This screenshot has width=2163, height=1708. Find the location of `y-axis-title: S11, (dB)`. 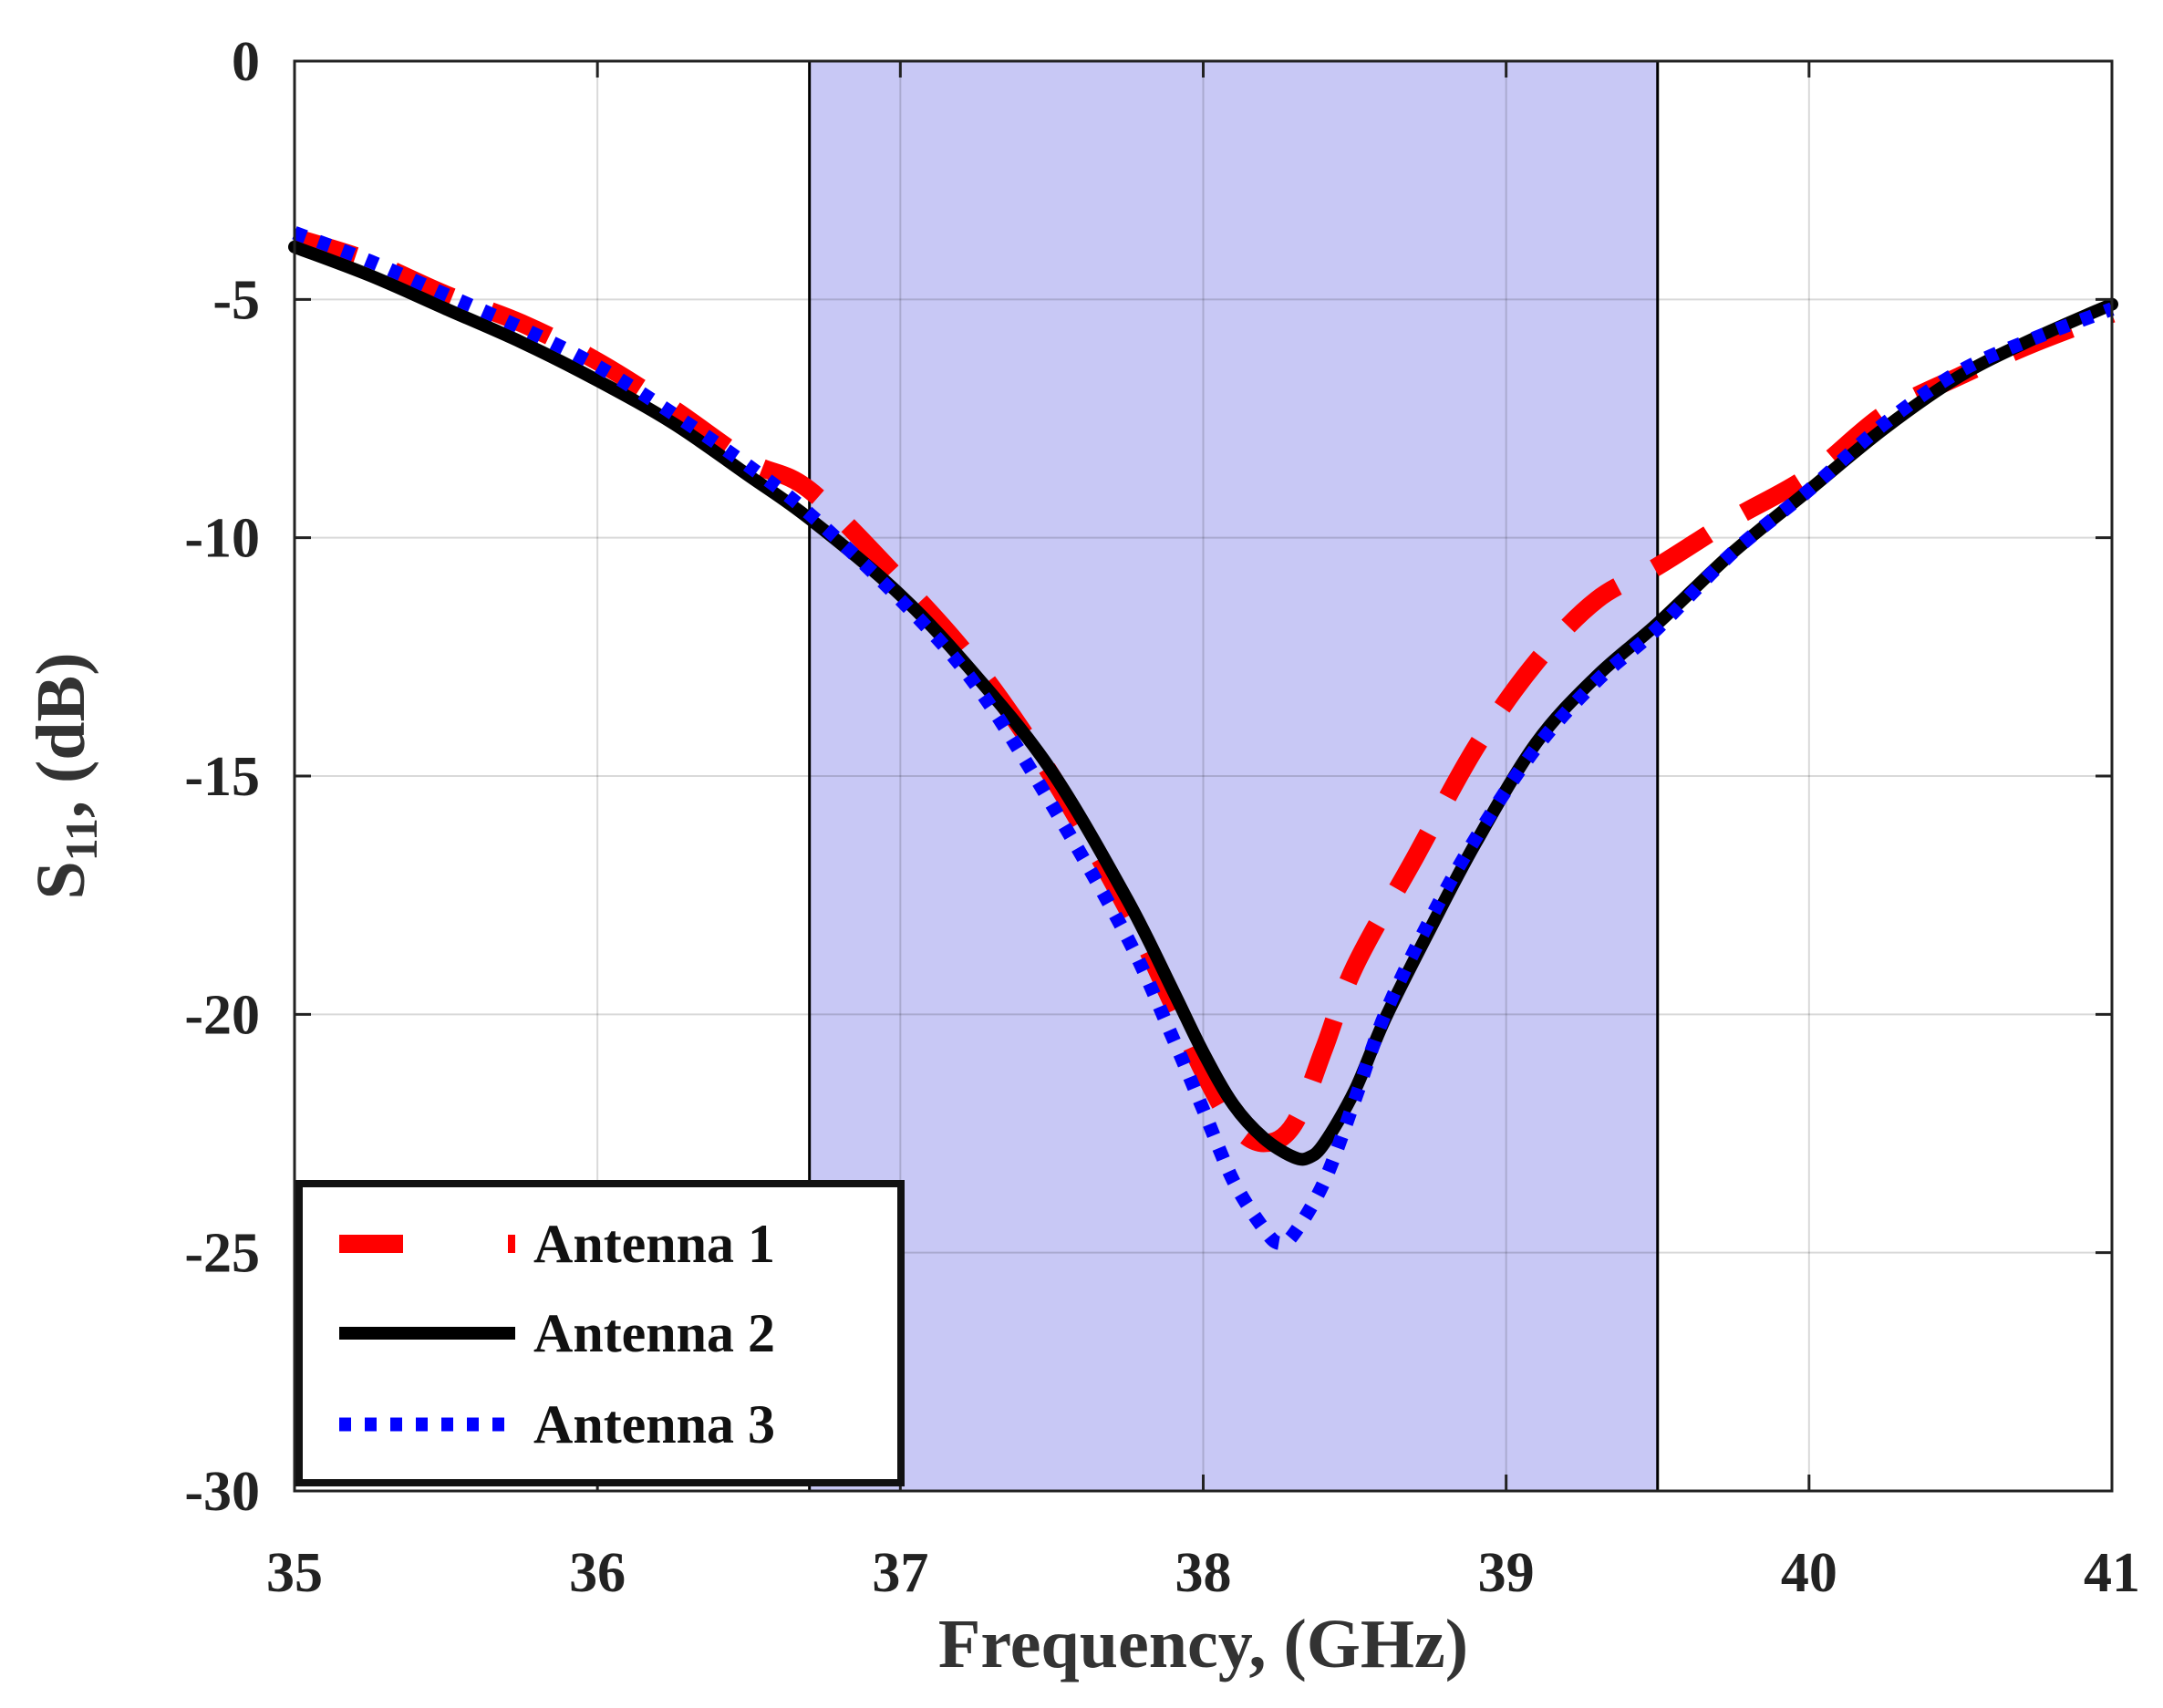

y-axis-title: S11, (dB) is located at coordinates (65, 775).